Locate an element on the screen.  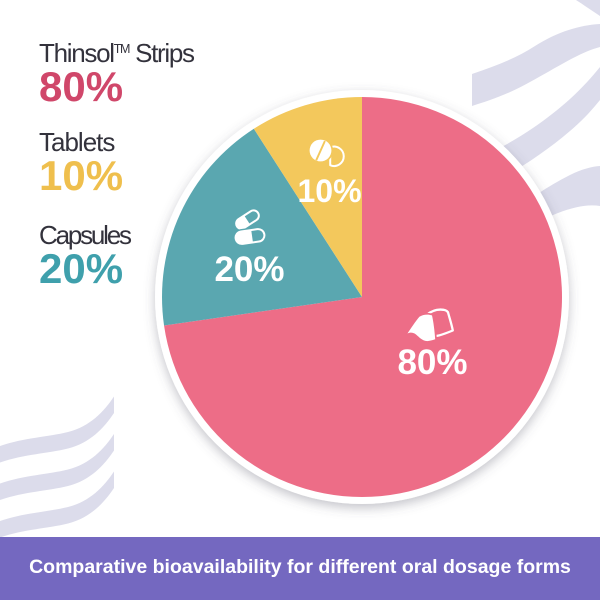
svg-text: Capsules is located at coordinates (85, 235).